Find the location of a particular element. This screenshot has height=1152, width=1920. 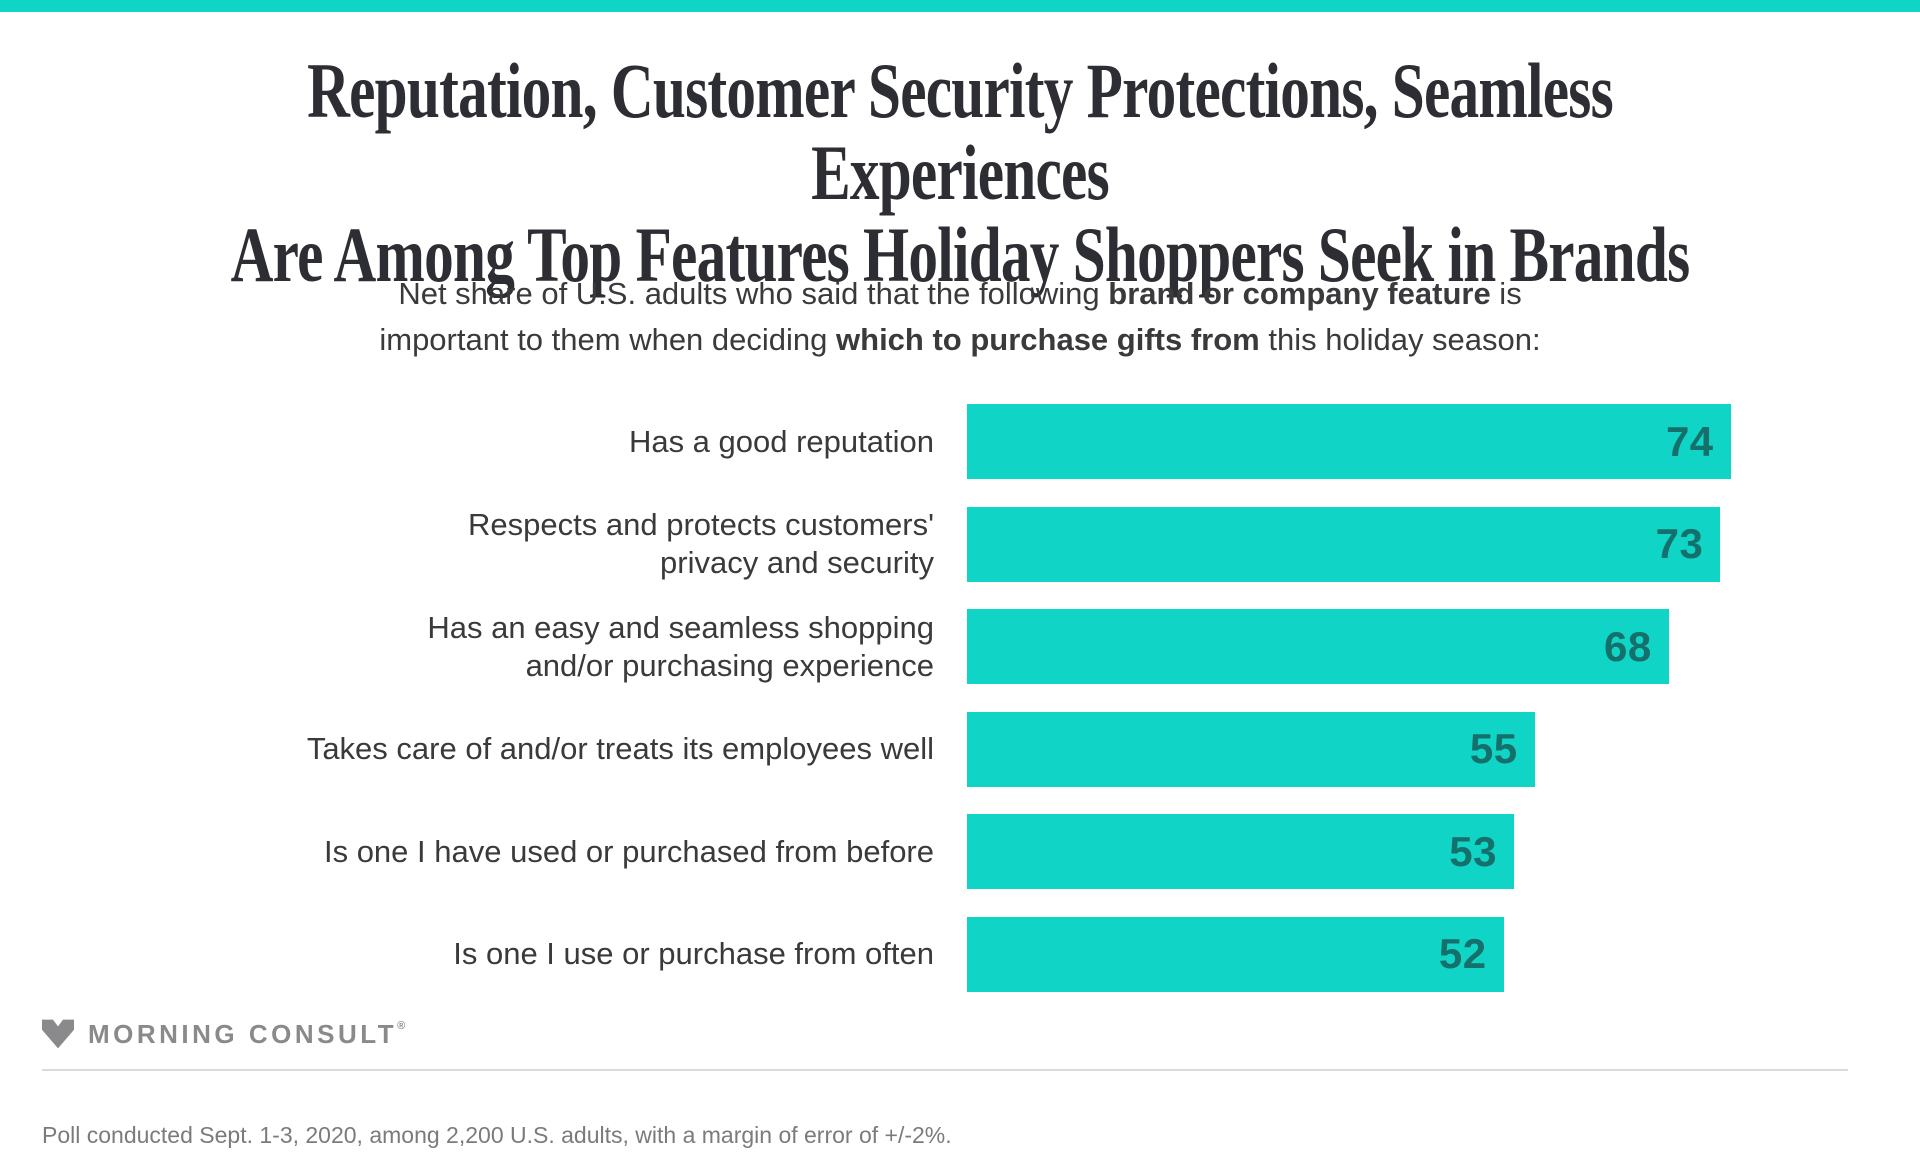

subtitle-segment: this holiday season: is located at coordinates (1400, 339).